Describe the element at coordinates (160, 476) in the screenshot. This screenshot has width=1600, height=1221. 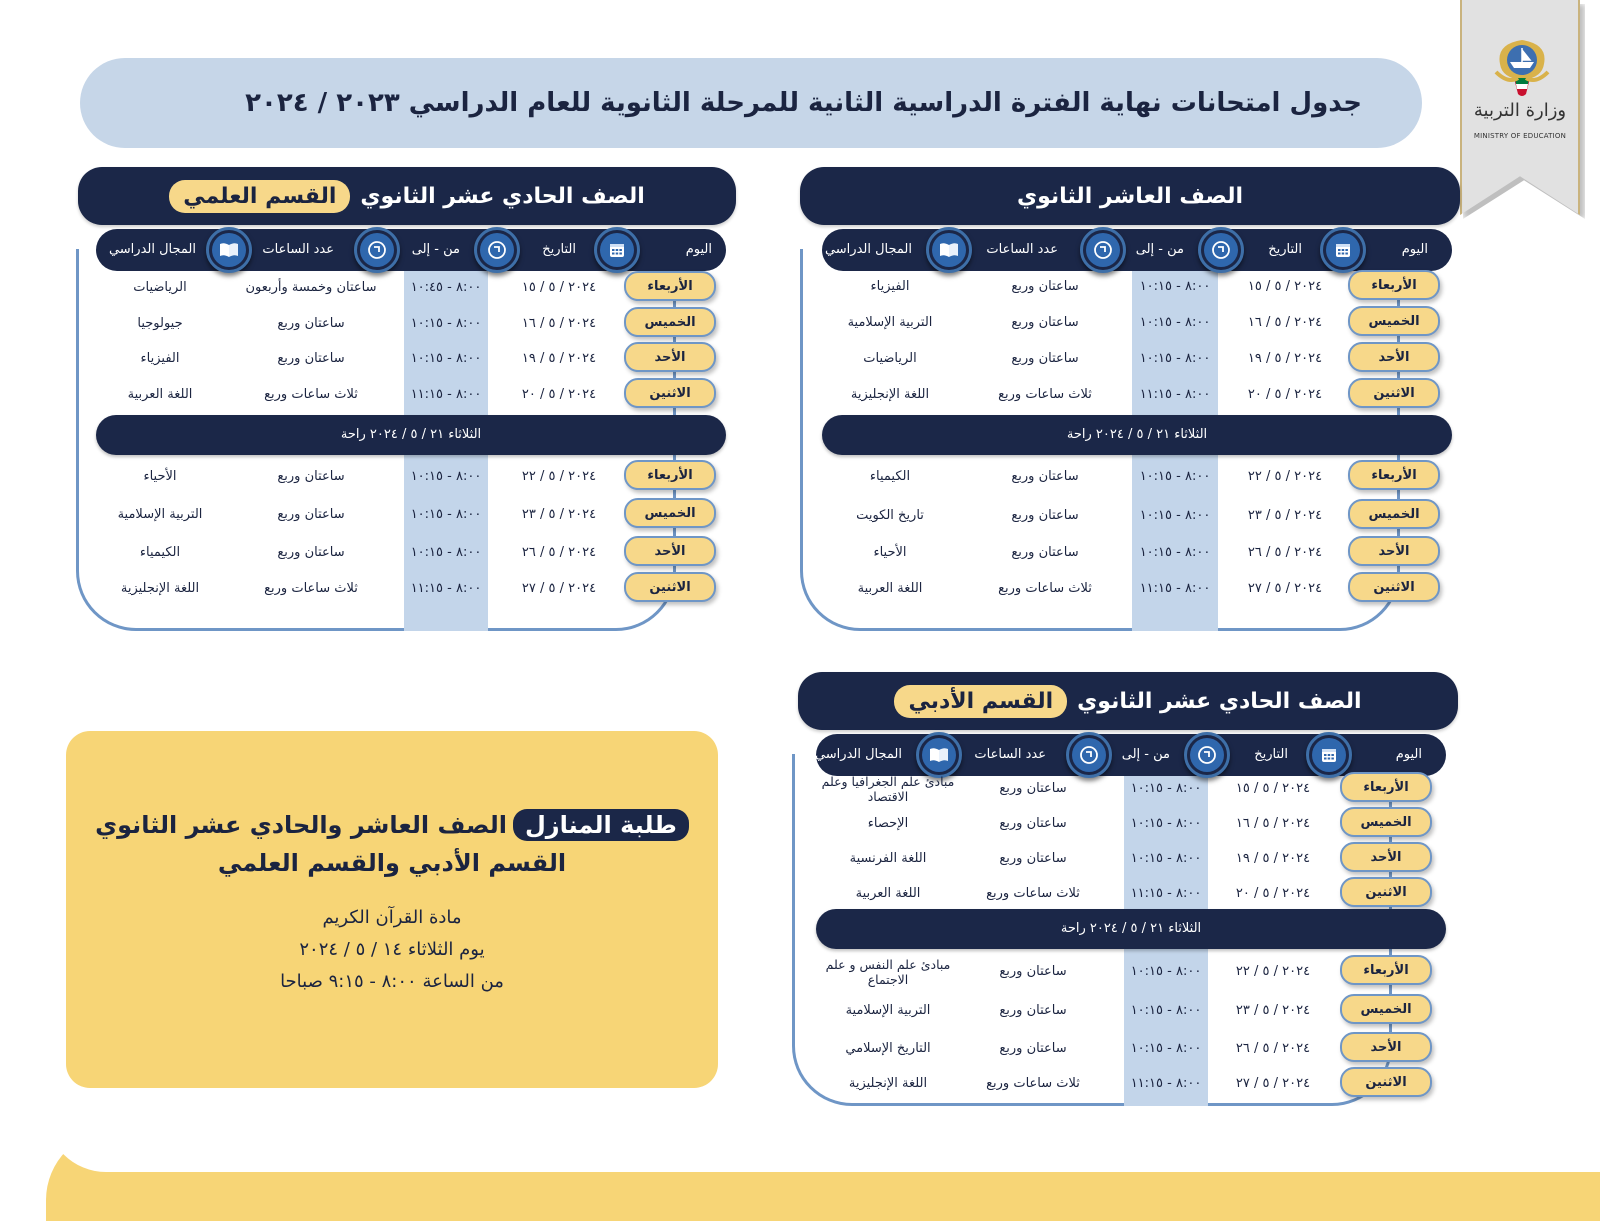
I see `subject-cell: الأحياء` at that location.